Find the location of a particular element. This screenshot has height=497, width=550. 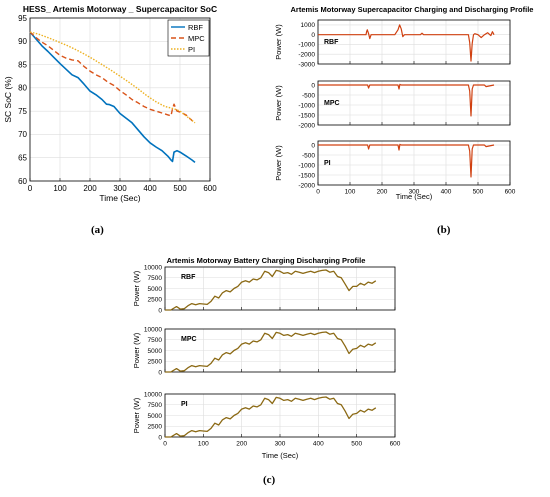

chart-b-pi-xtick-label: 200 is located at coordinates (382, 192).